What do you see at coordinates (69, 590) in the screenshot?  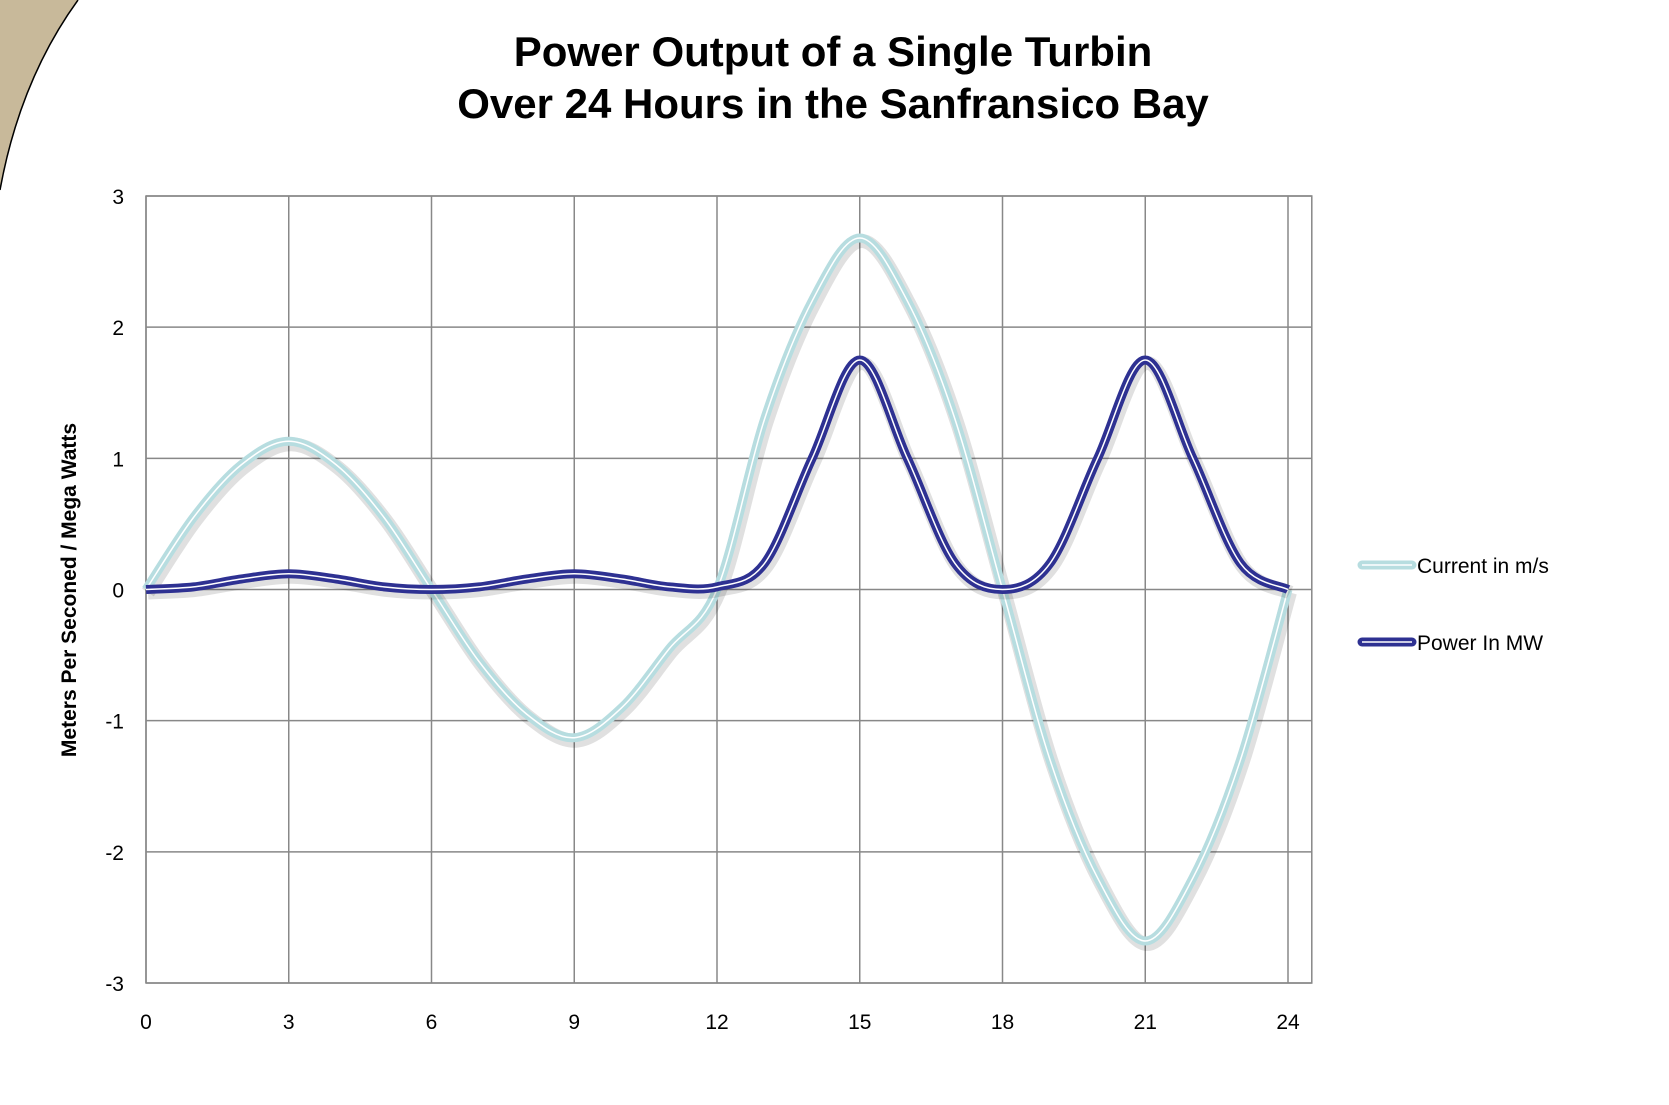 I see `y-axis-label: Meters Per Seconed / Mega Watts` at bounding box center [69, 590].